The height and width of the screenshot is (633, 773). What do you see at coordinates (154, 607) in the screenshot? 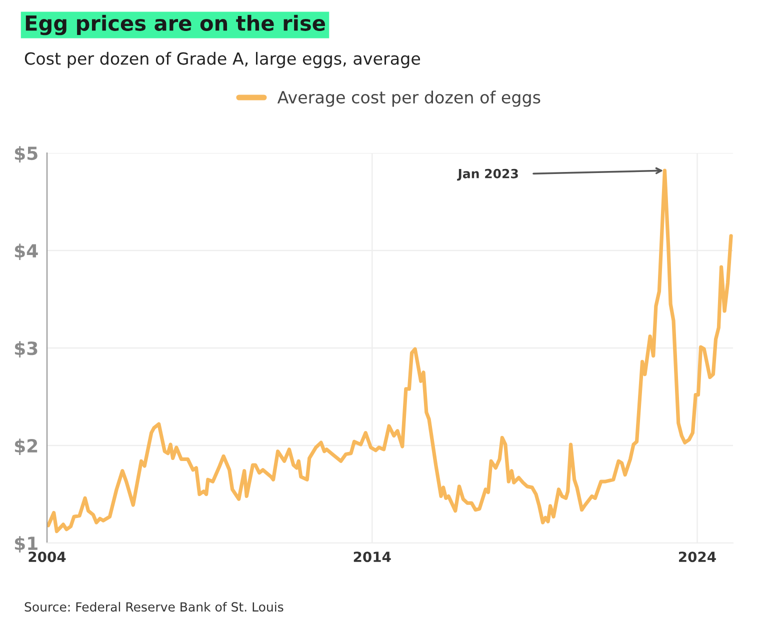
I see `source-note: Source: Federal Reserve Bank of St. Louis` at bounding box center [154, 607].